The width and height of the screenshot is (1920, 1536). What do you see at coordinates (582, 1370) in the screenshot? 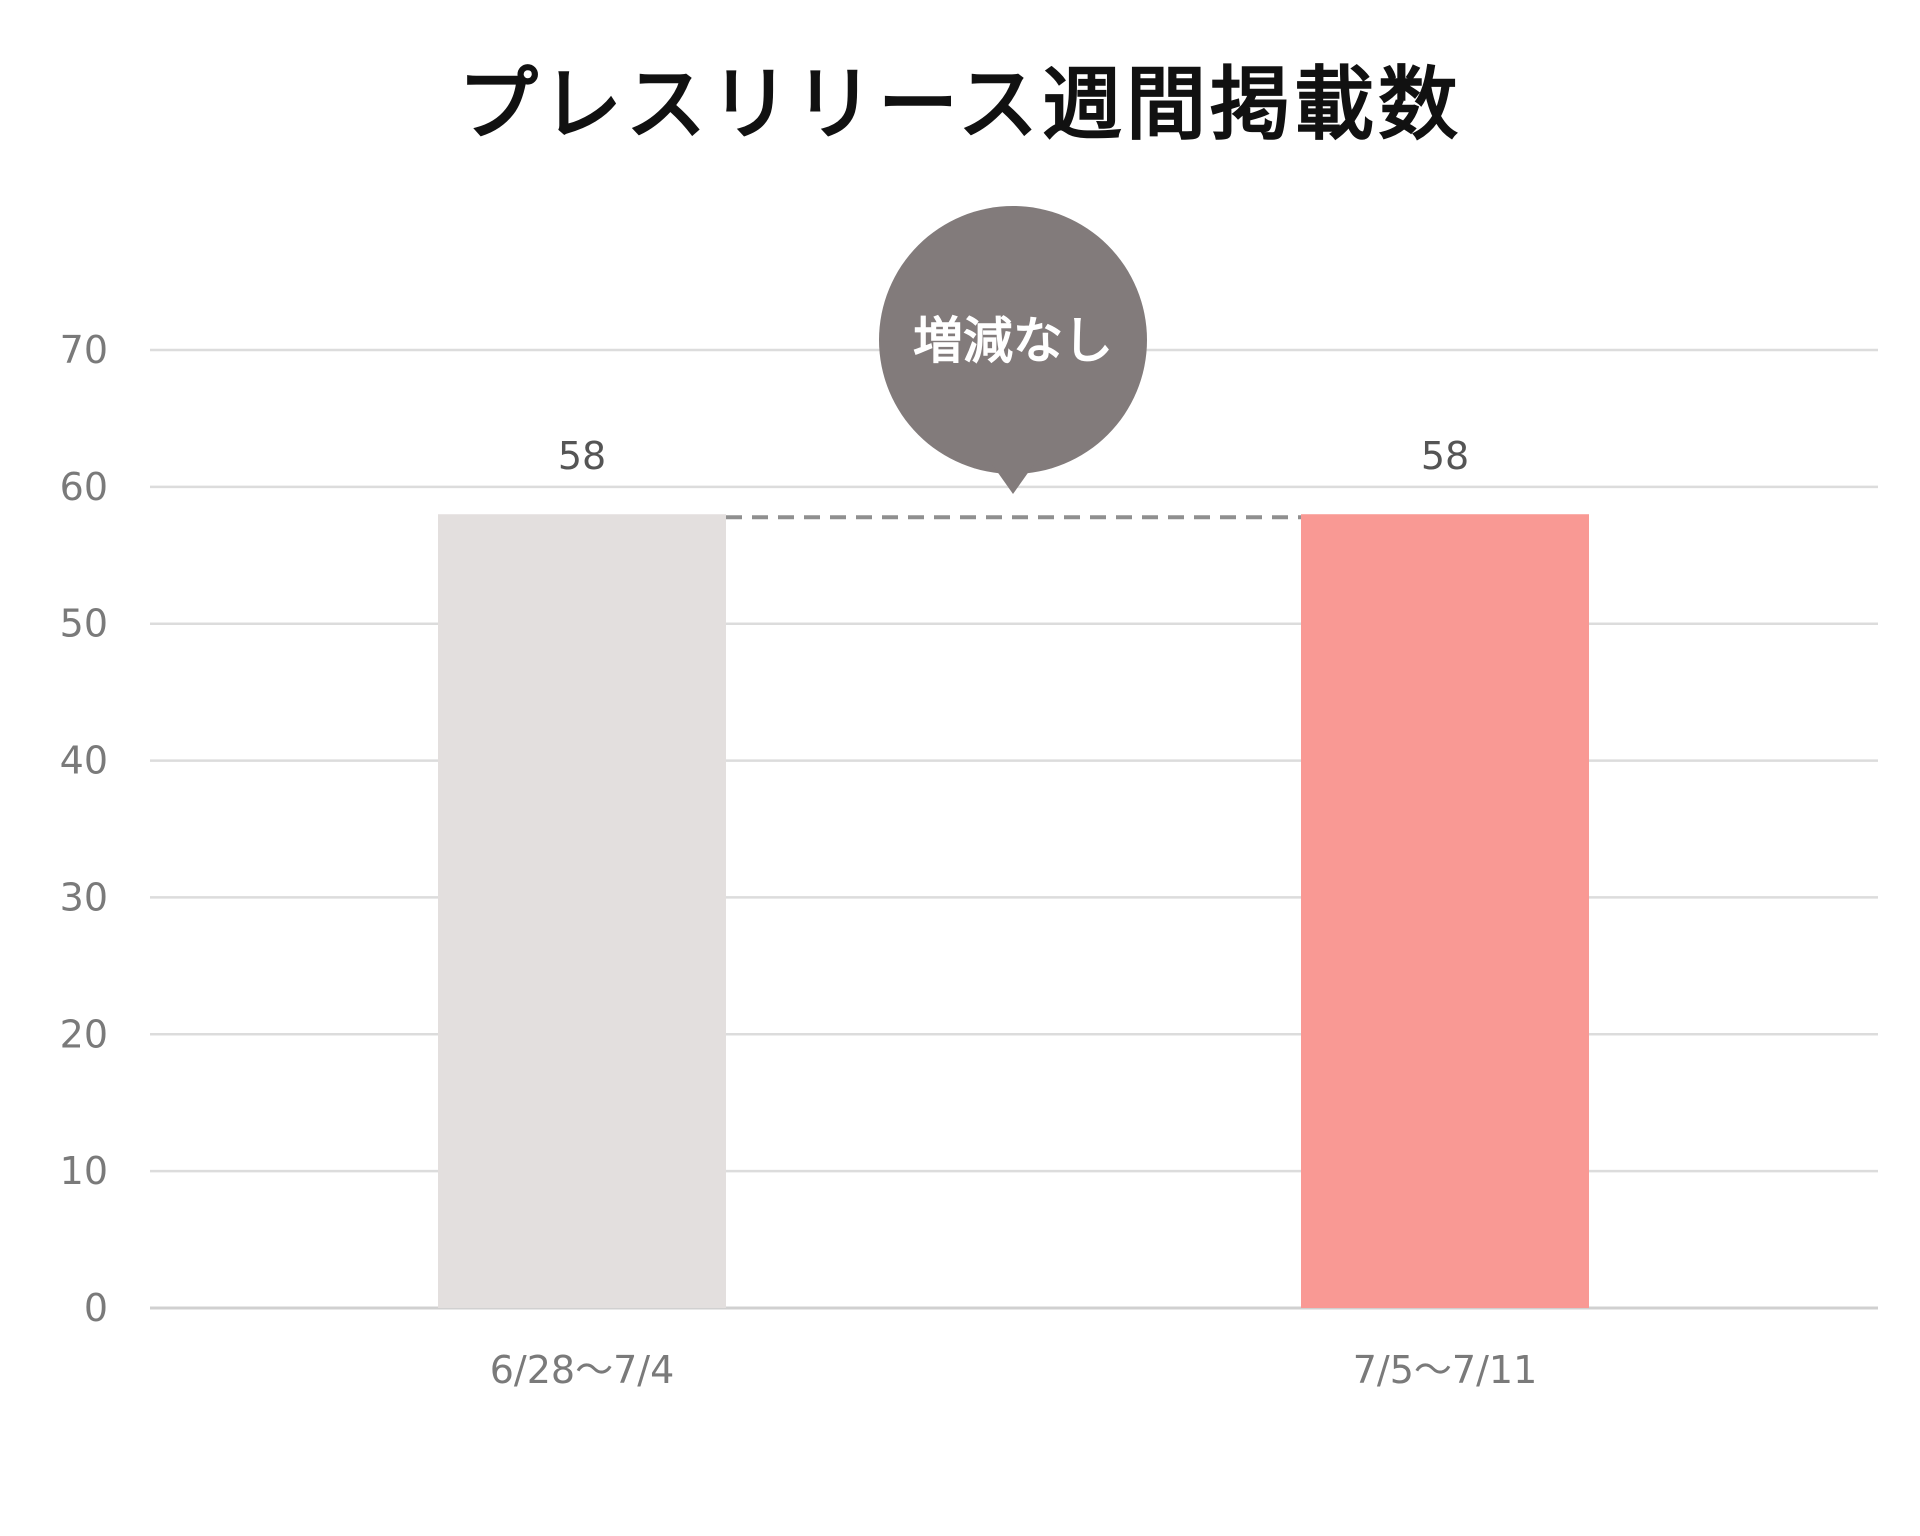
I see `category-label-0: 6/28〜7/4` at bounding box center [582, 1370].